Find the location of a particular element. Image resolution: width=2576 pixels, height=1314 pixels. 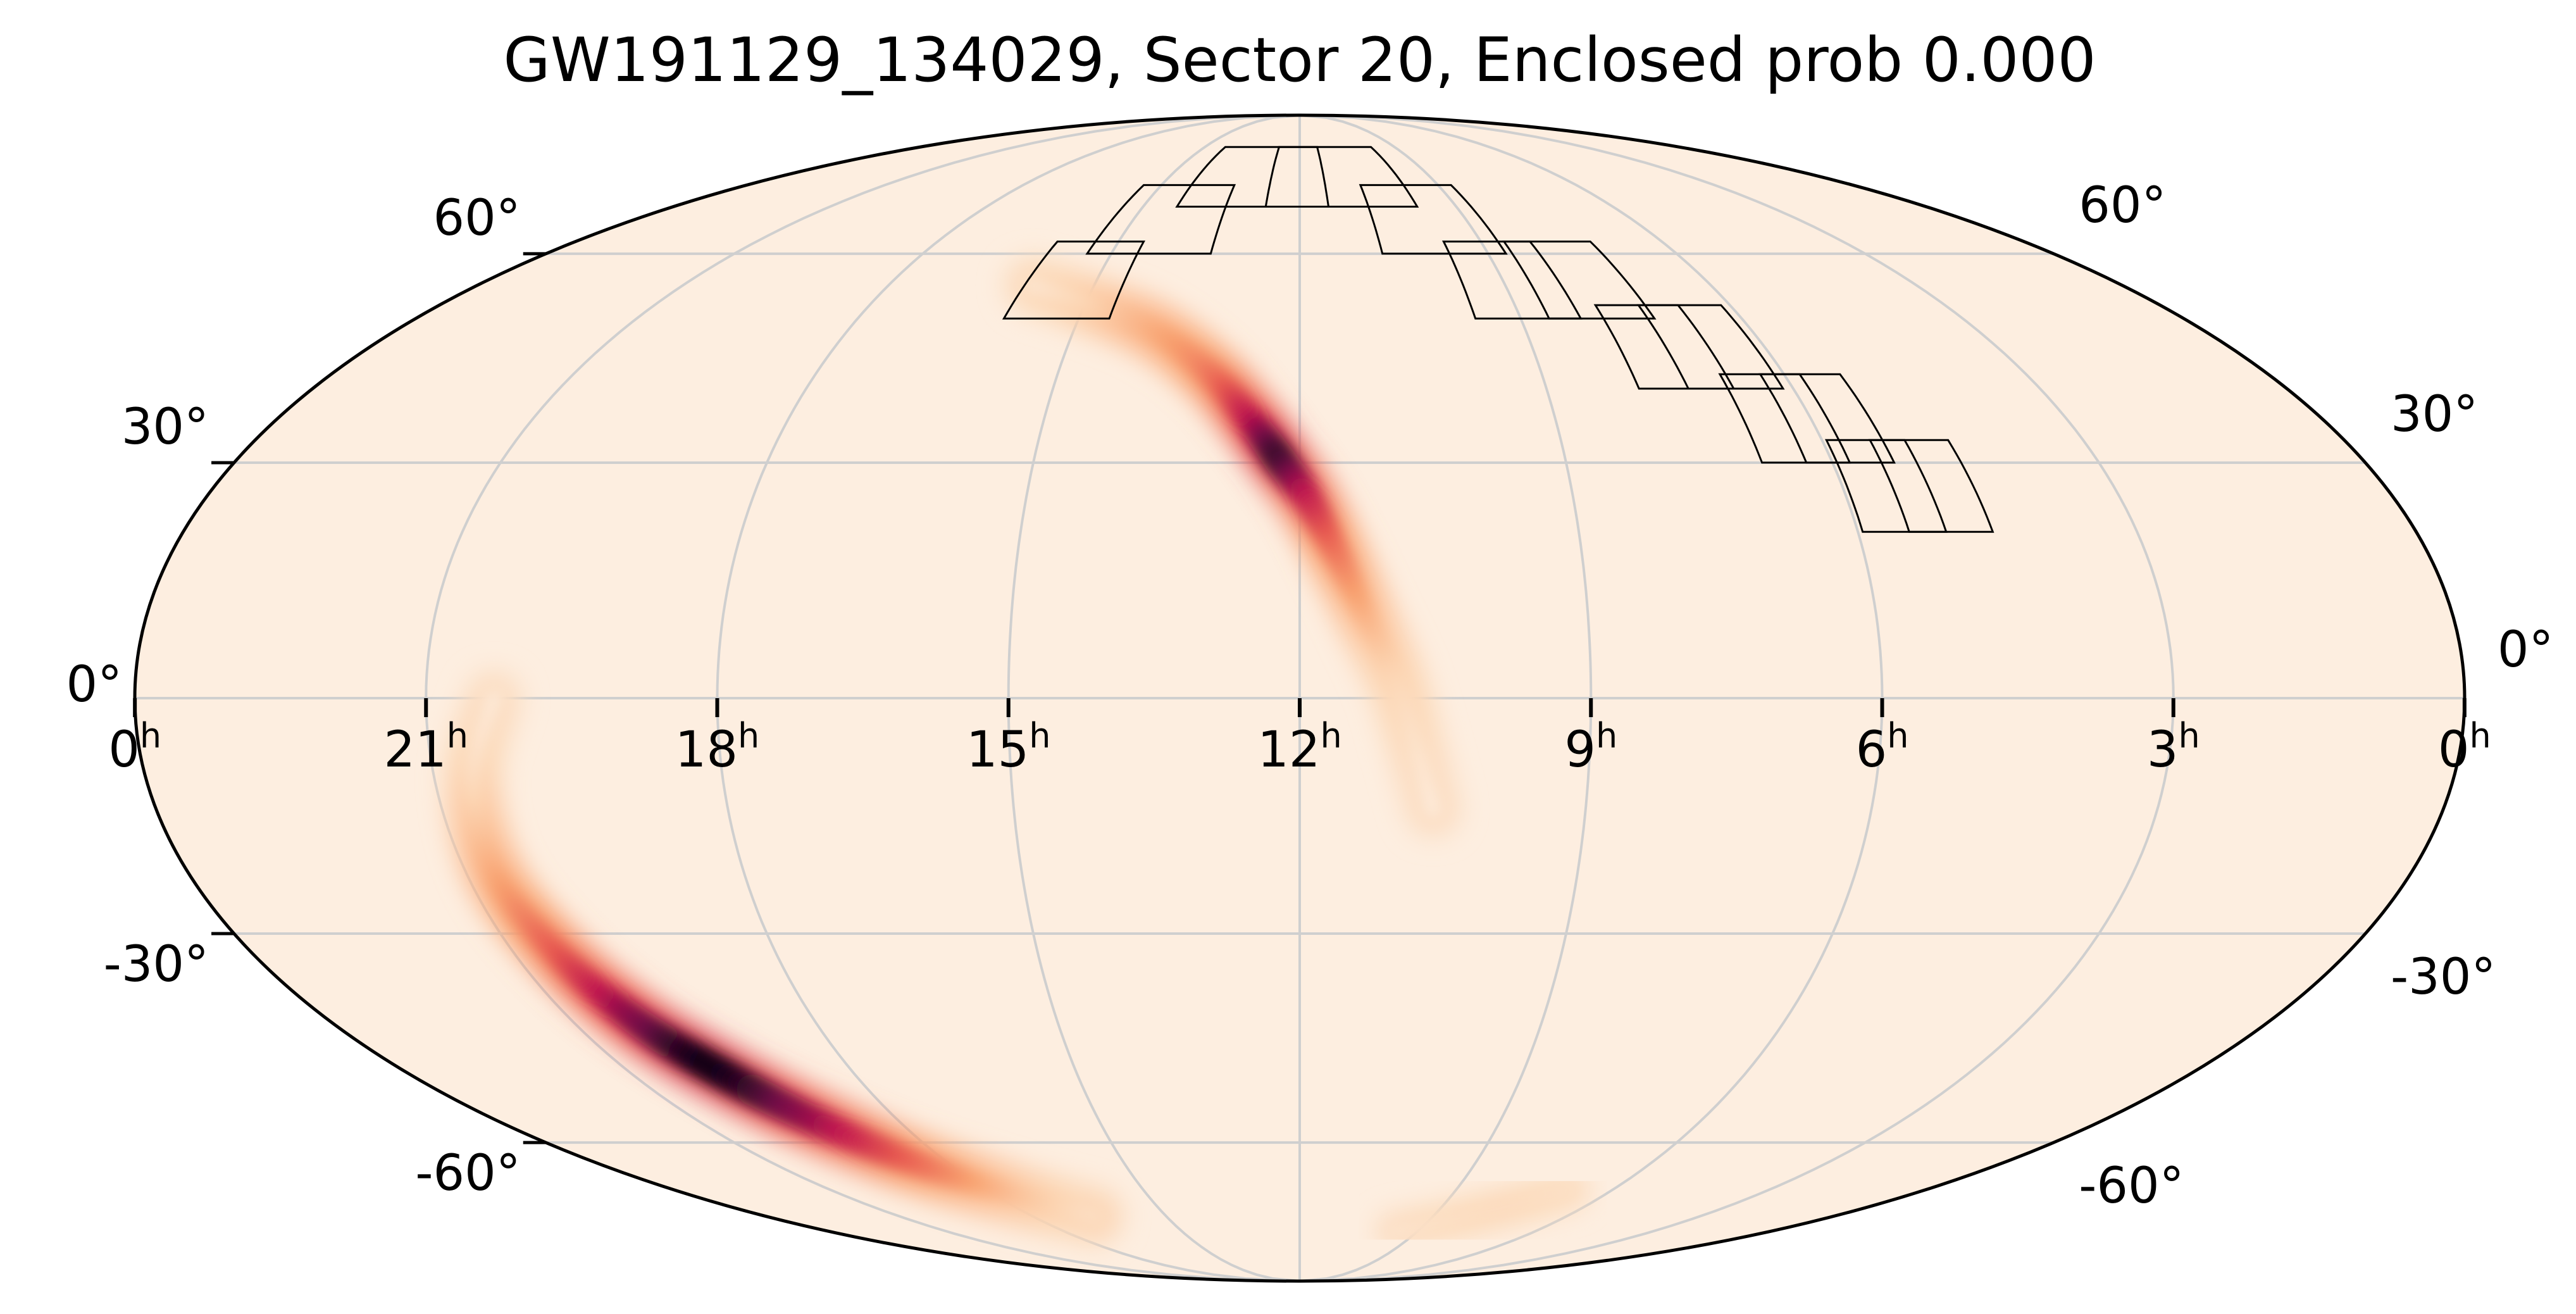

dec-tick-label-right: 0° is located at coordinates (2526, 650).